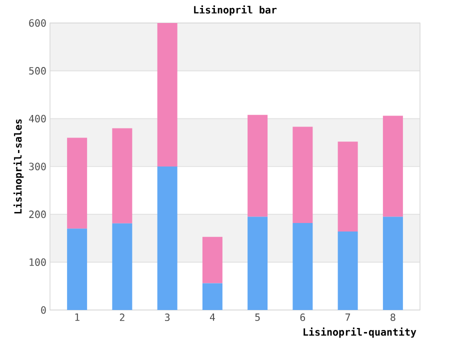  I want to click on y-axis-title: Lisinopril-sales, so click(18, 166).